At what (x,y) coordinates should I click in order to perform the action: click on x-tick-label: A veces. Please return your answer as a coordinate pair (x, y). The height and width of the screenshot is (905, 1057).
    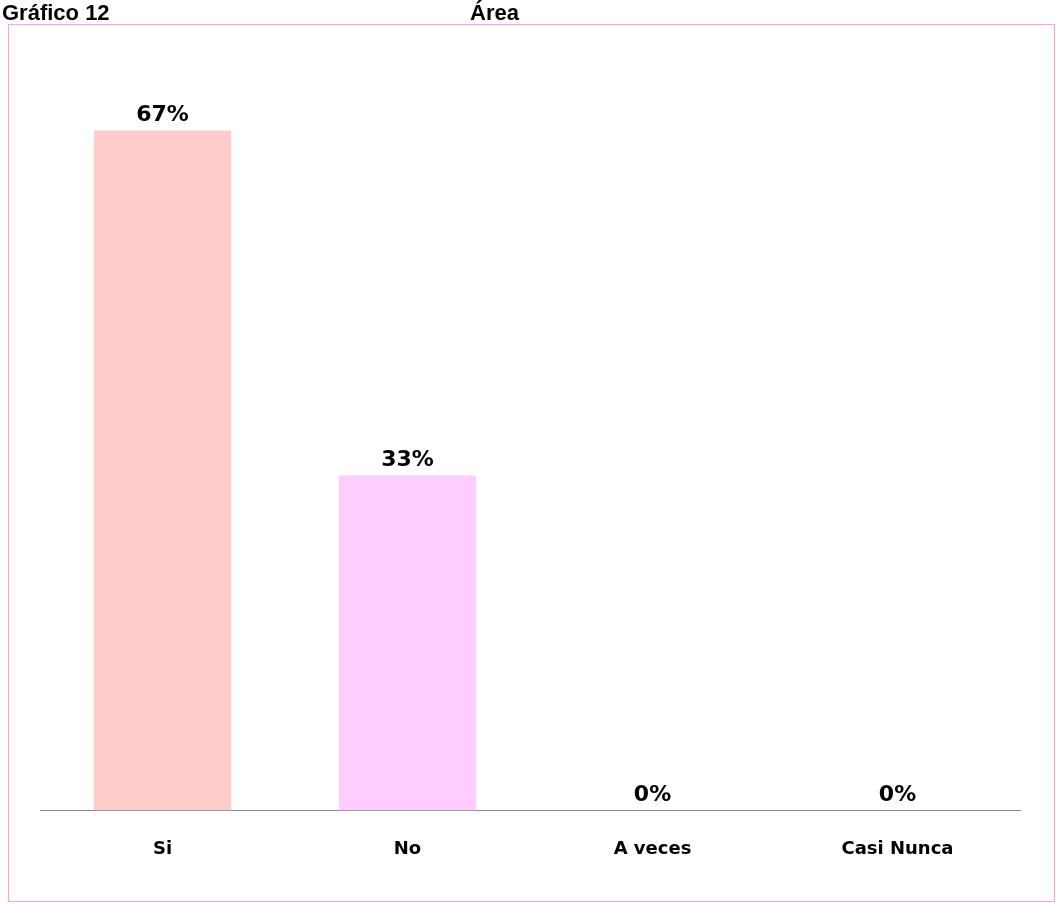
    Looking at the image, I should click on (652, 847).